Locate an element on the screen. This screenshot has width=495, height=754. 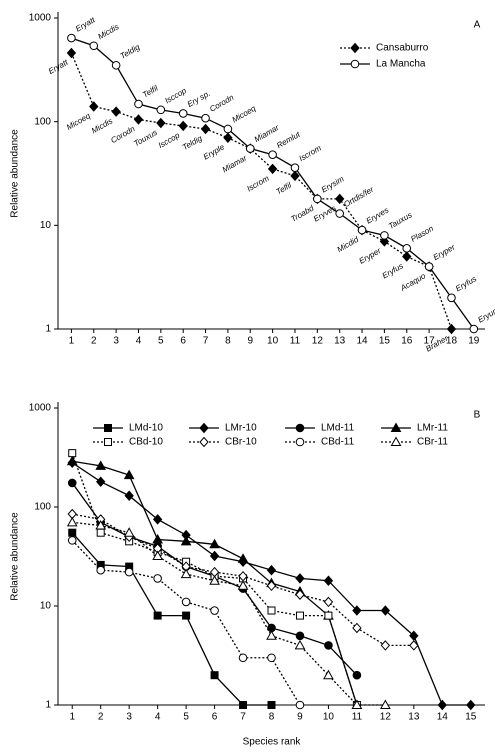
x-tick-label: 6 is located at coordinates (215, 717).